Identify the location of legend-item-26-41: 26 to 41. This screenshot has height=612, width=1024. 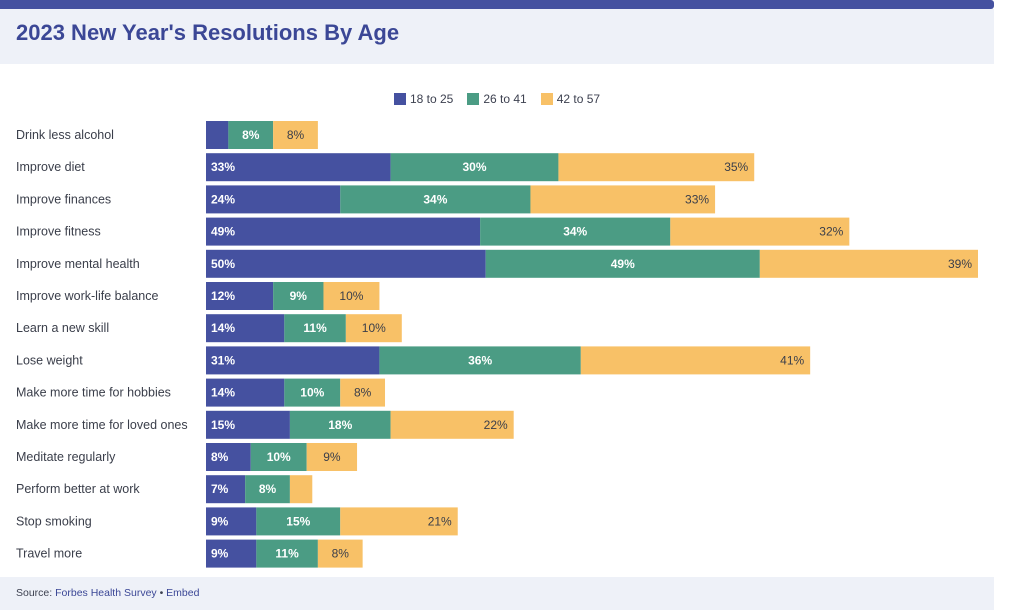
(497, 99).